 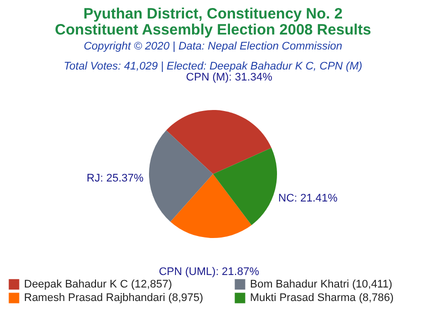 I want to click on legend-label: Mukti Prasad Sharma (8,786), so click(x=322, y=298).